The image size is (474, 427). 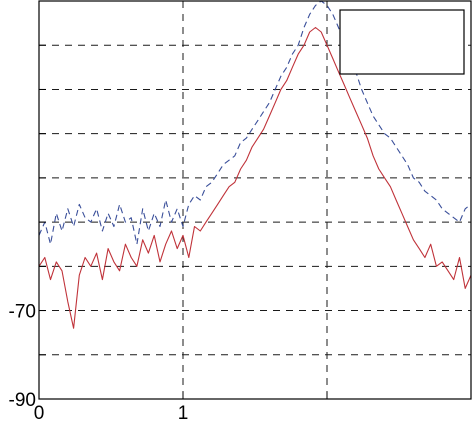 I want to click on tick-labels: -90 -70 0 1, so click(x=99, y=363).